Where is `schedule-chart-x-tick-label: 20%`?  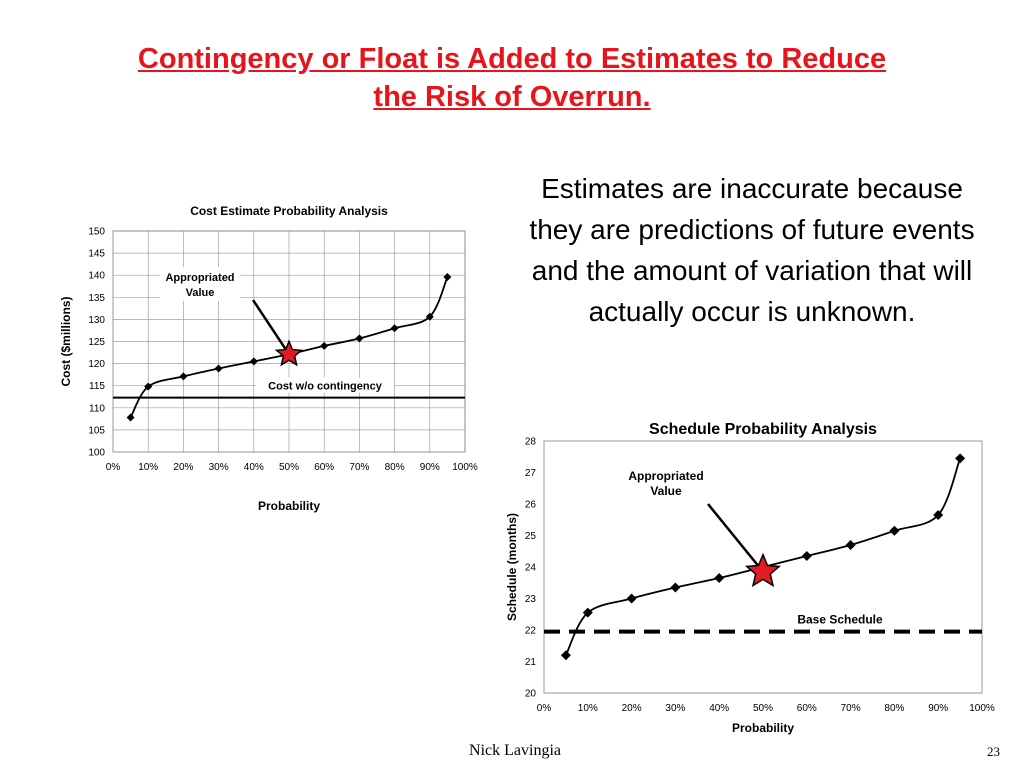 schedule-chart-x-tick-label: 20% is located at coordinates (632, 708).